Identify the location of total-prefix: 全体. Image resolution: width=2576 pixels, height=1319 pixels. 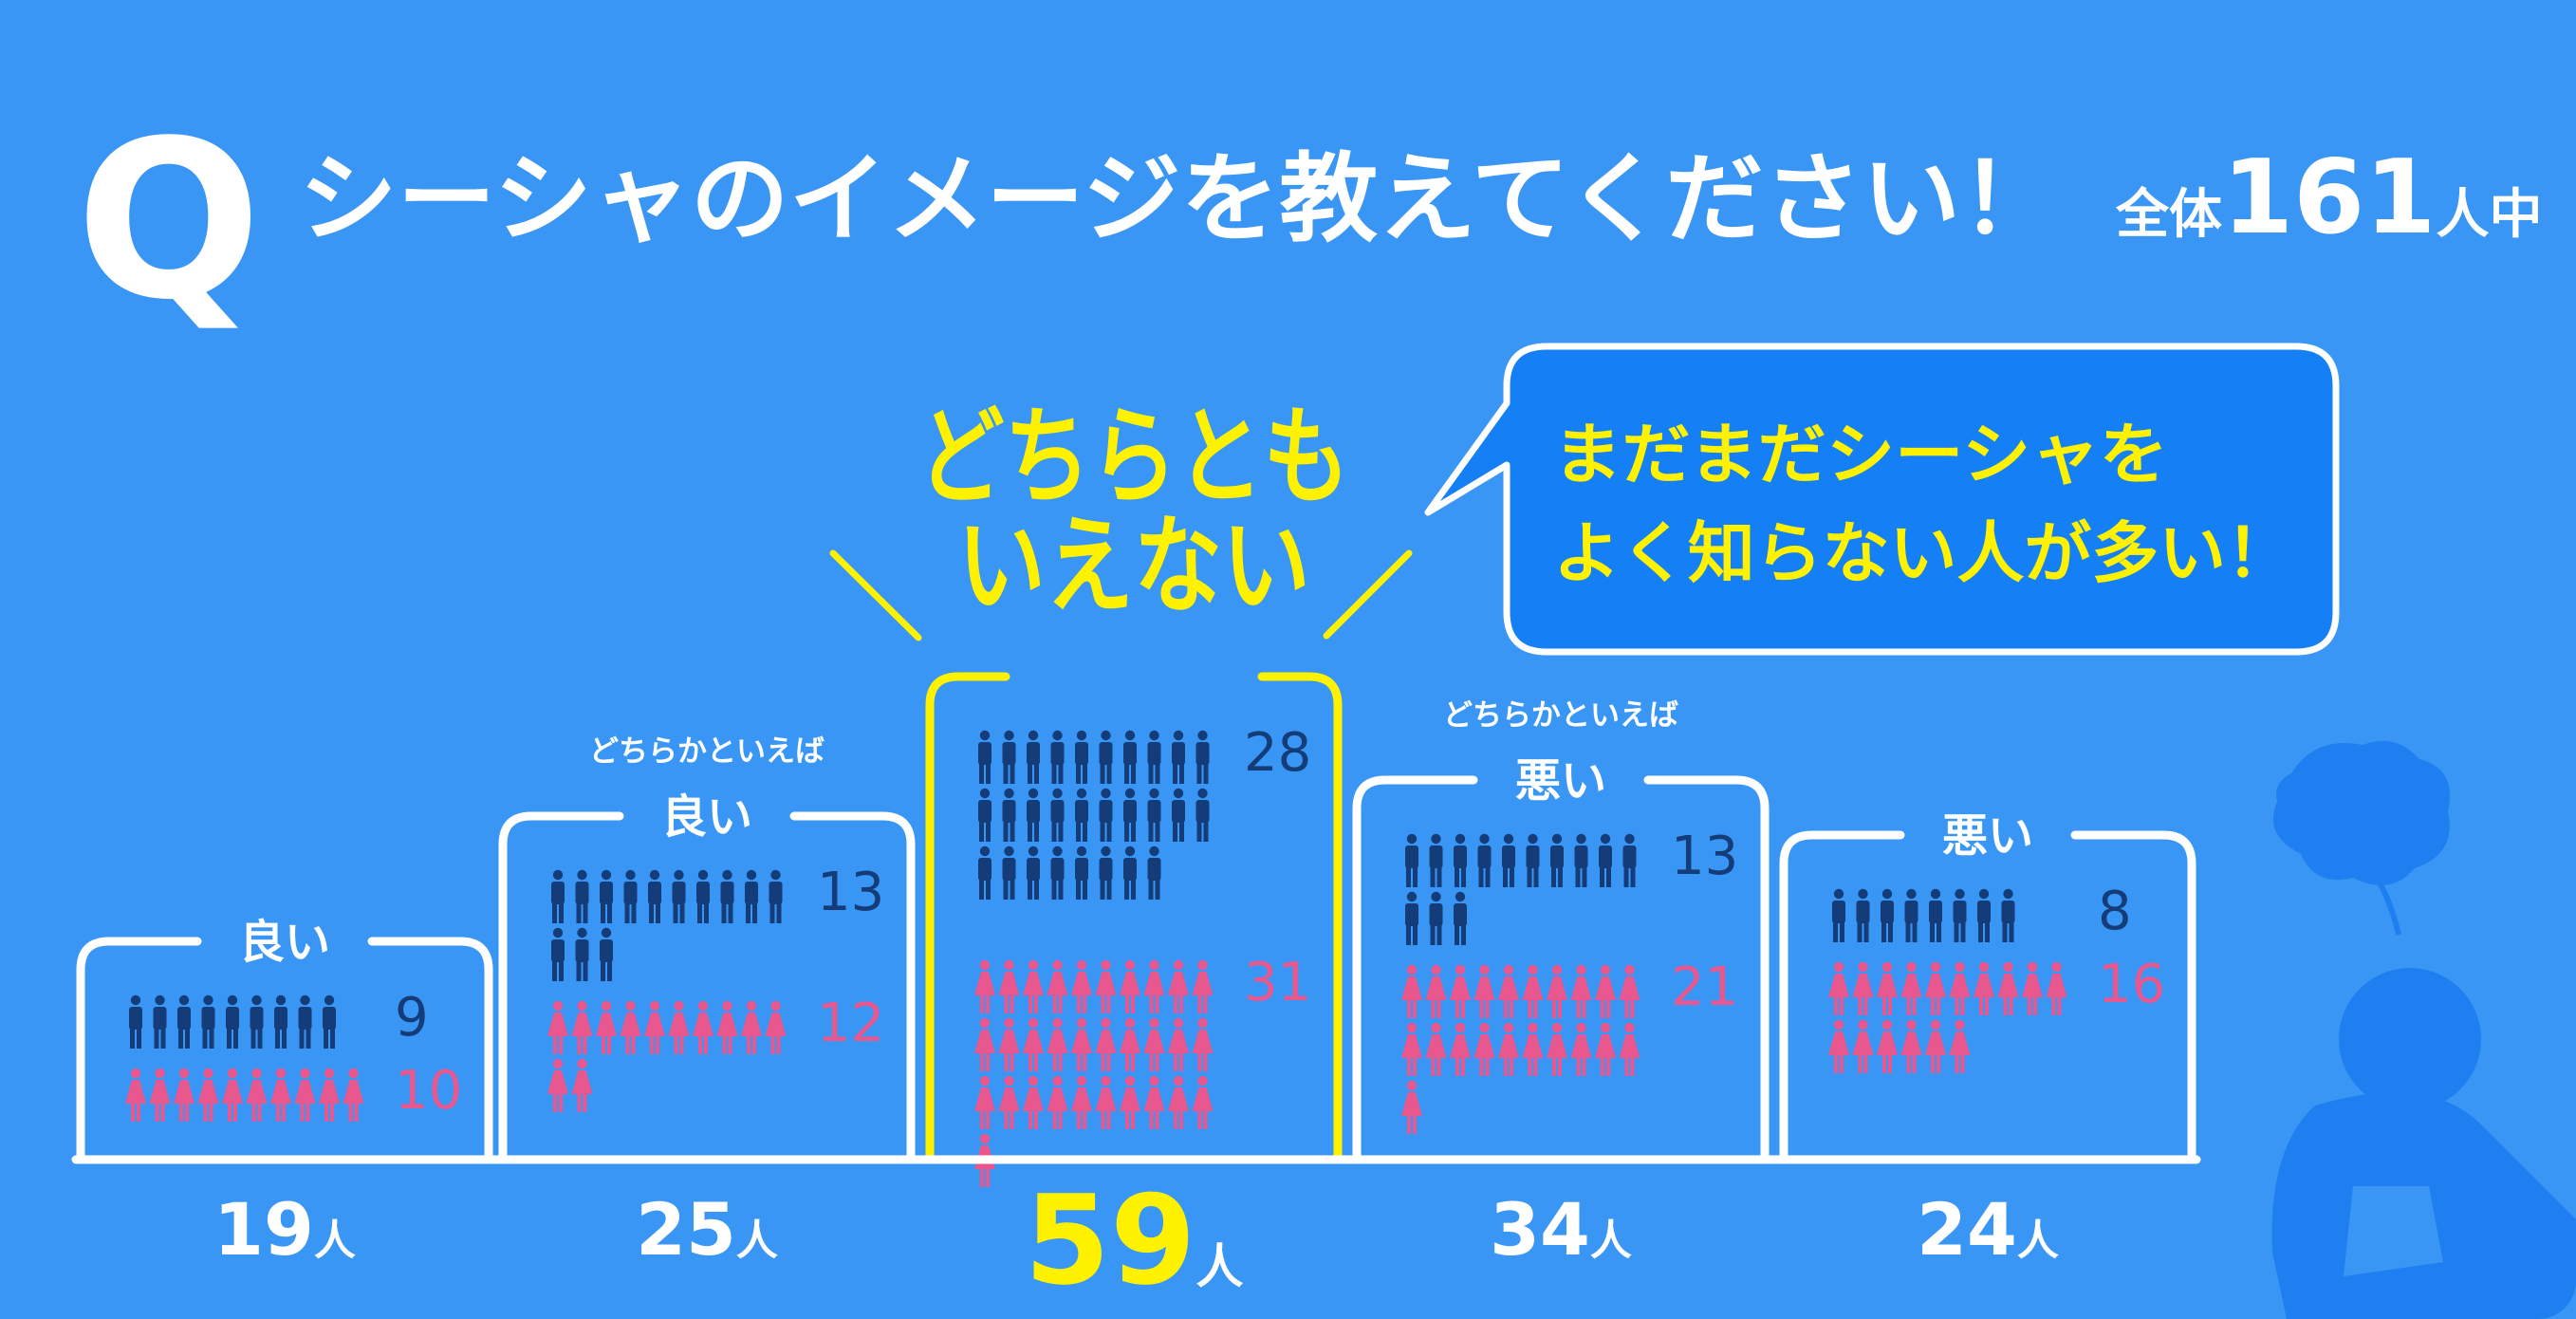
(2168, 215).